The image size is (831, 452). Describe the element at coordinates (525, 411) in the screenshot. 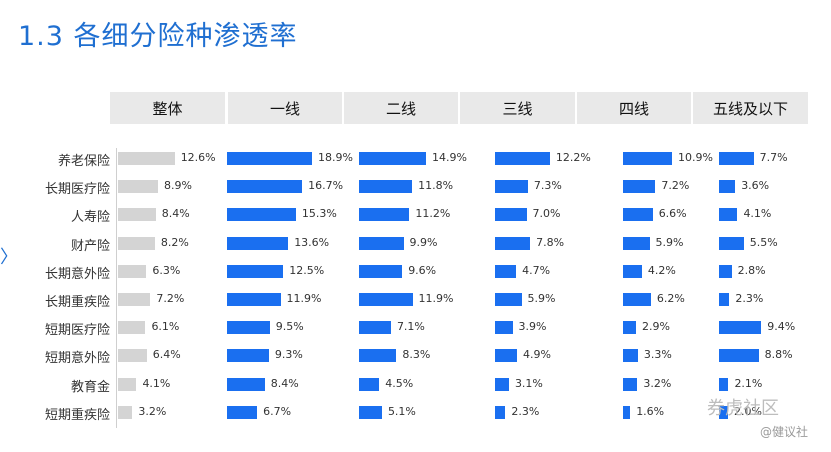

I see `data-label: 2.3%` at that location.